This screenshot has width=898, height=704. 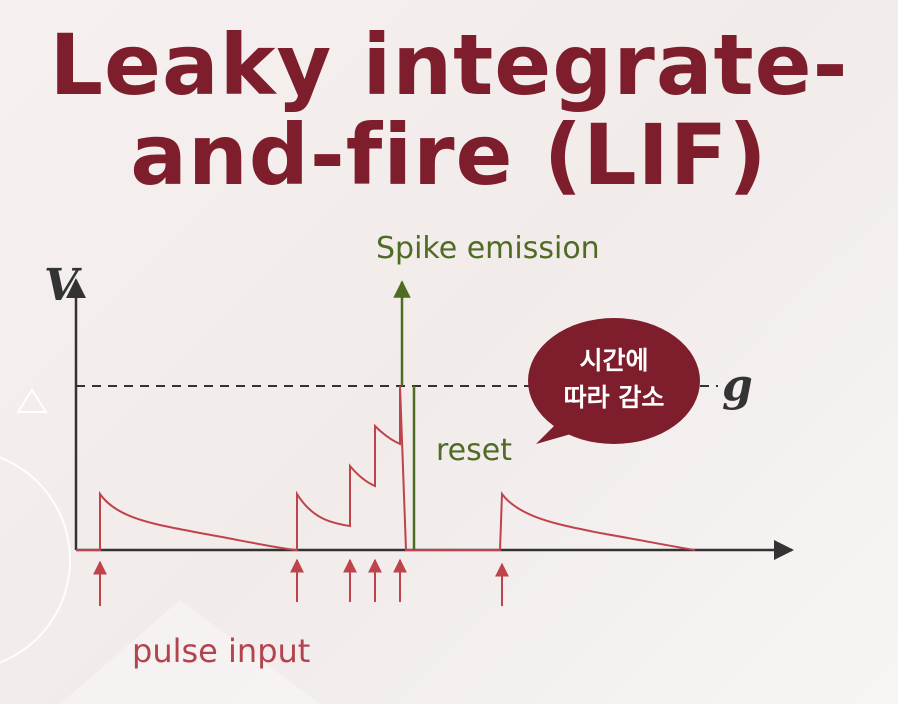 I want to click on bubble-text-line-1: 시간에, so click(x=613, y=360).